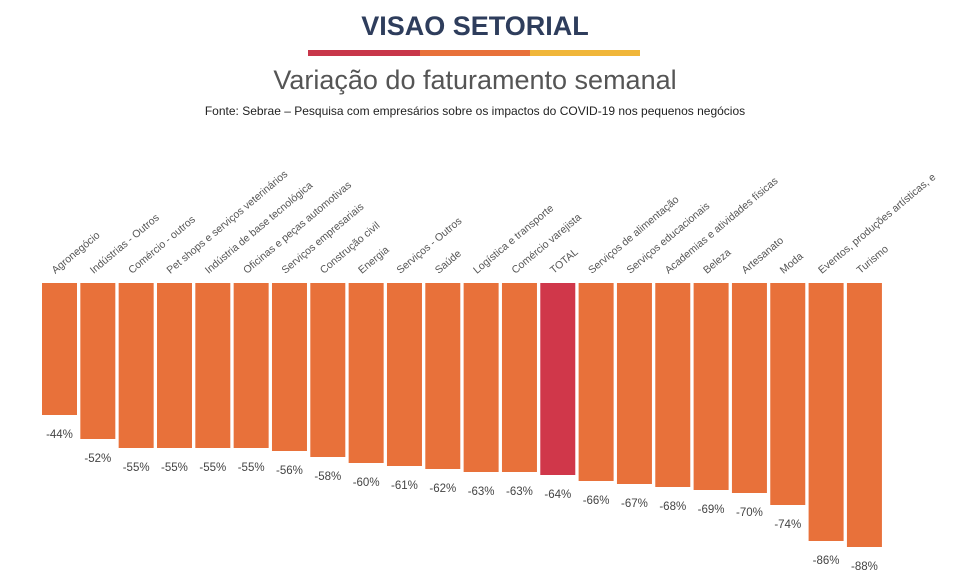  What do you see at coordinates (404, 486) in the screenshot?
I see `value-label: -61%` at bounding box center [404, 486].